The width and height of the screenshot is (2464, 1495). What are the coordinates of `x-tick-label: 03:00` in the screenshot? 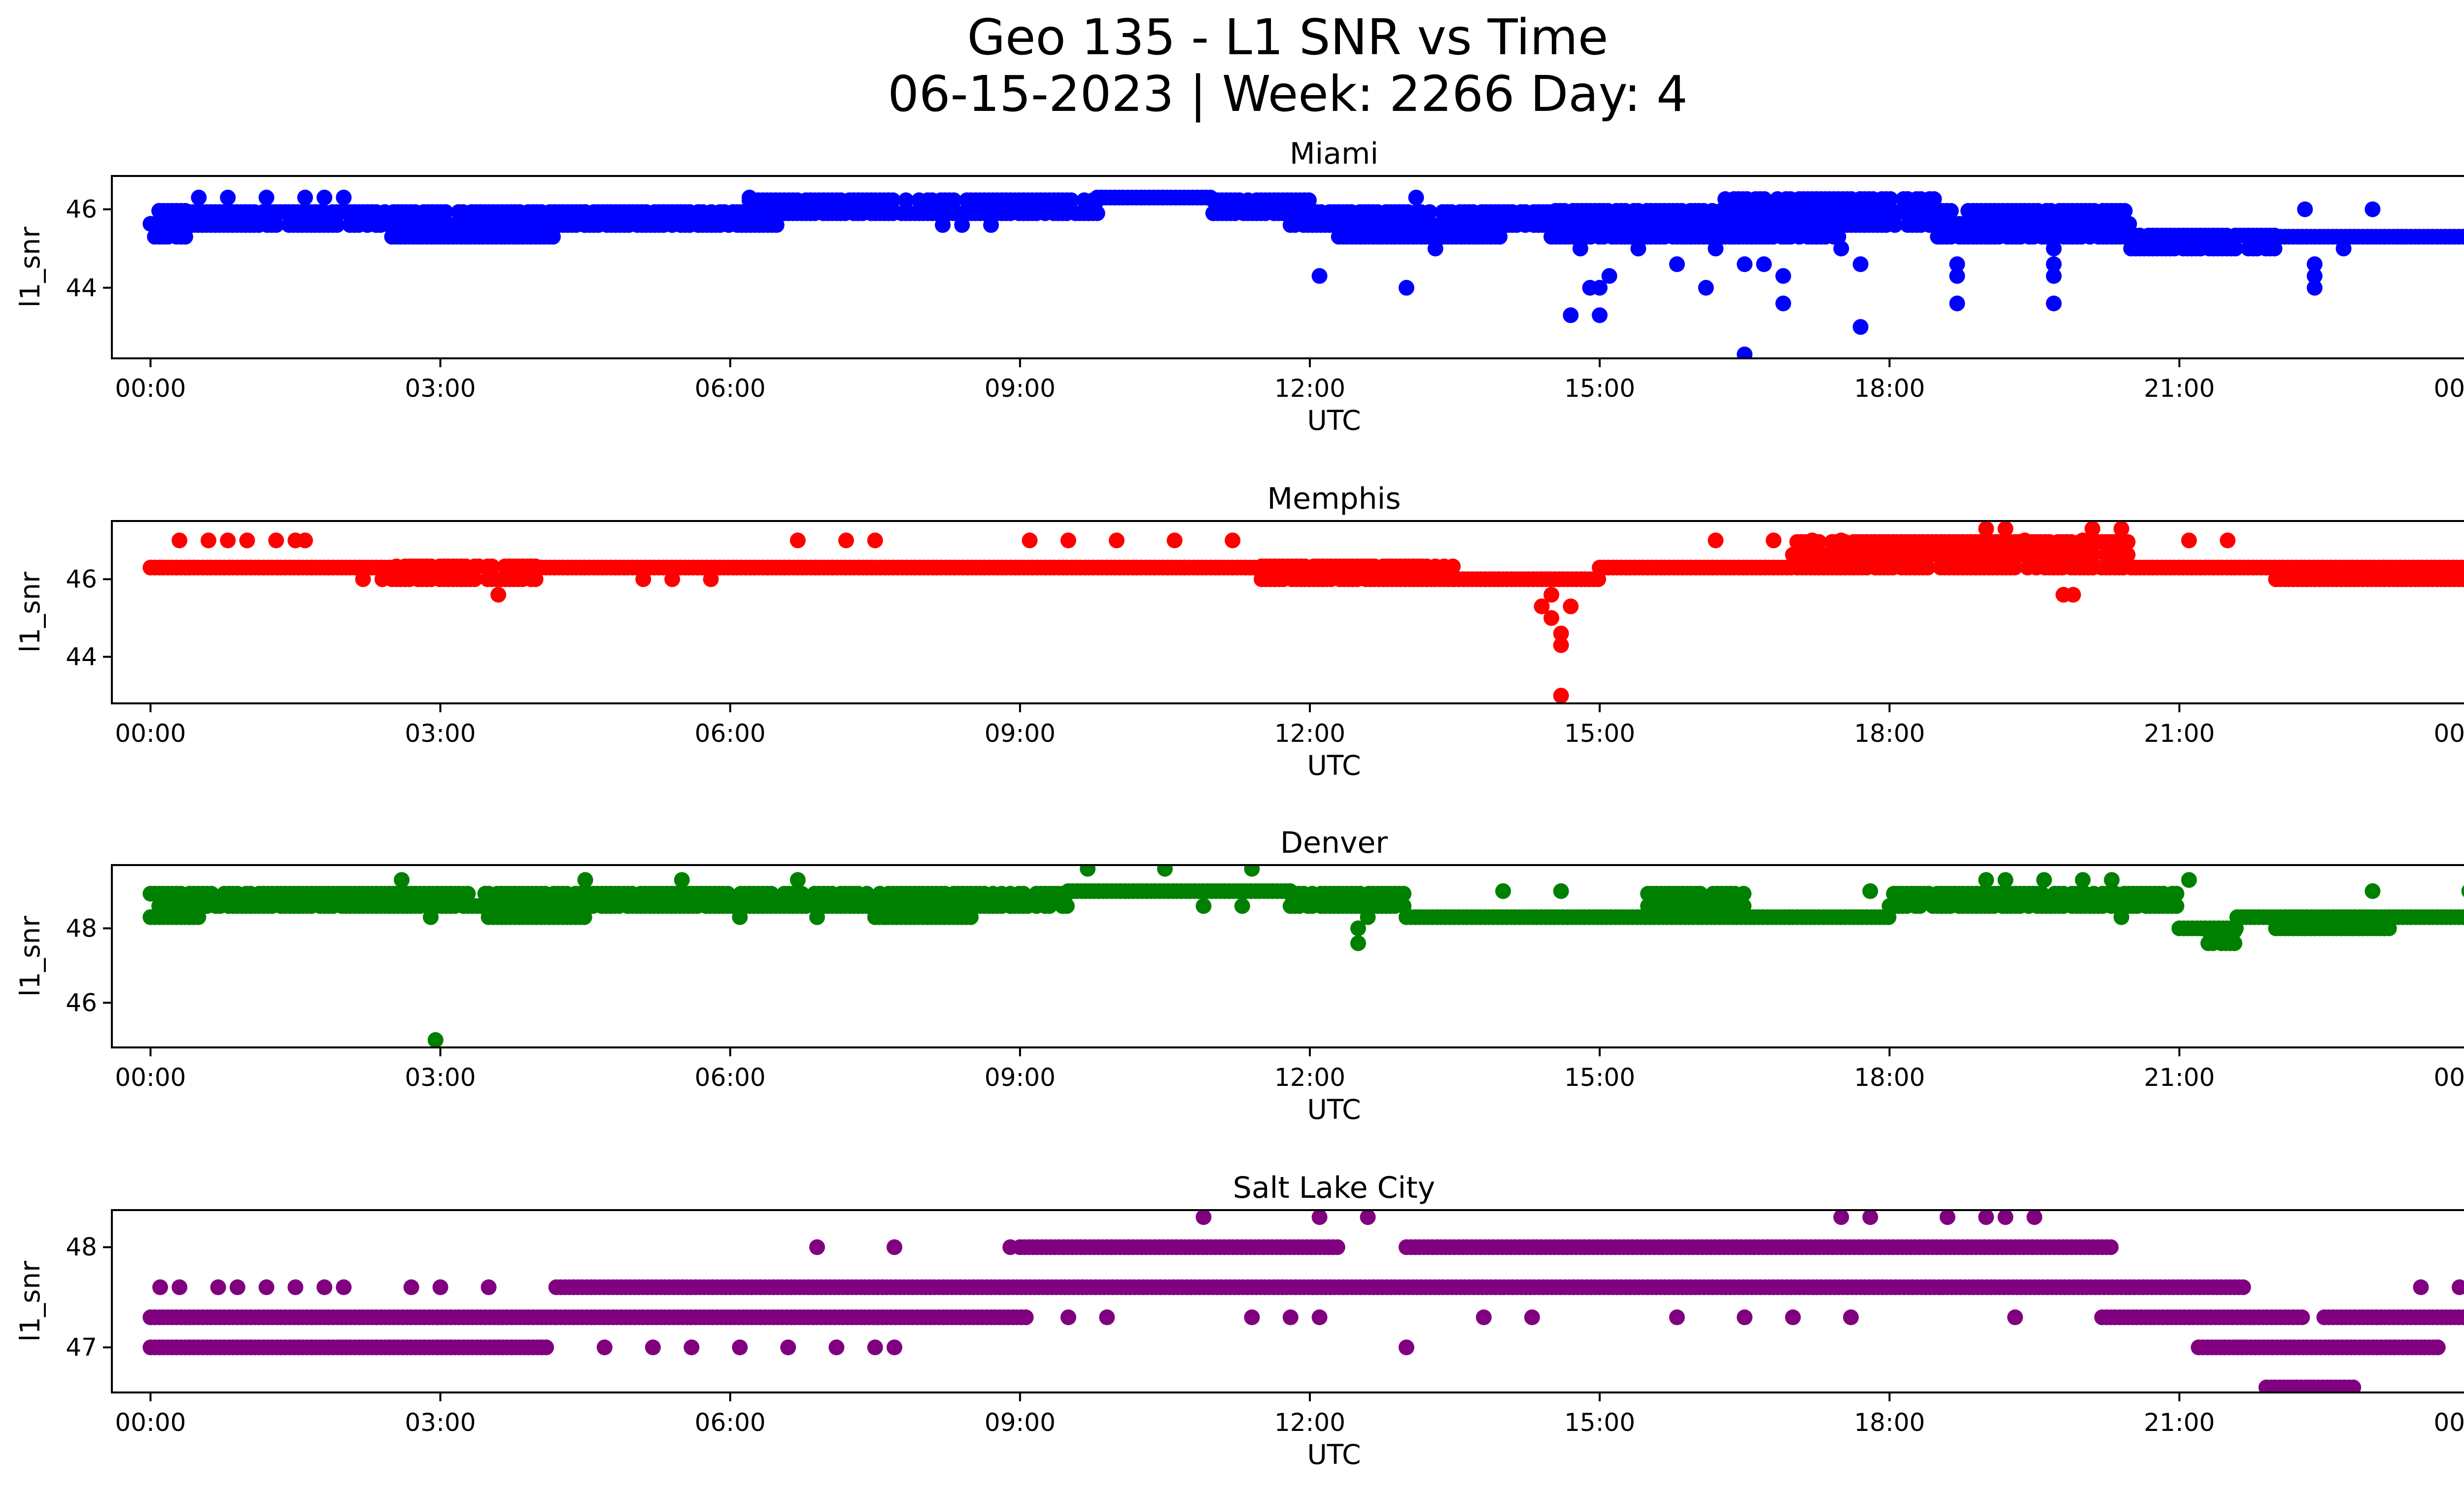 It's located at (440, 733).